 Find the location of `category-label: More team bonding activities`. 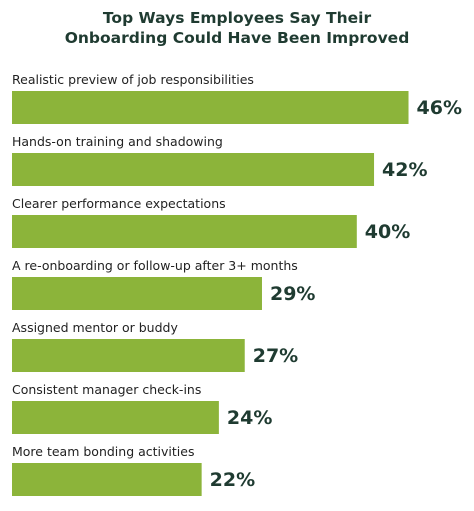

category-label: More team bonding activities is located at coordinates (103, 451).